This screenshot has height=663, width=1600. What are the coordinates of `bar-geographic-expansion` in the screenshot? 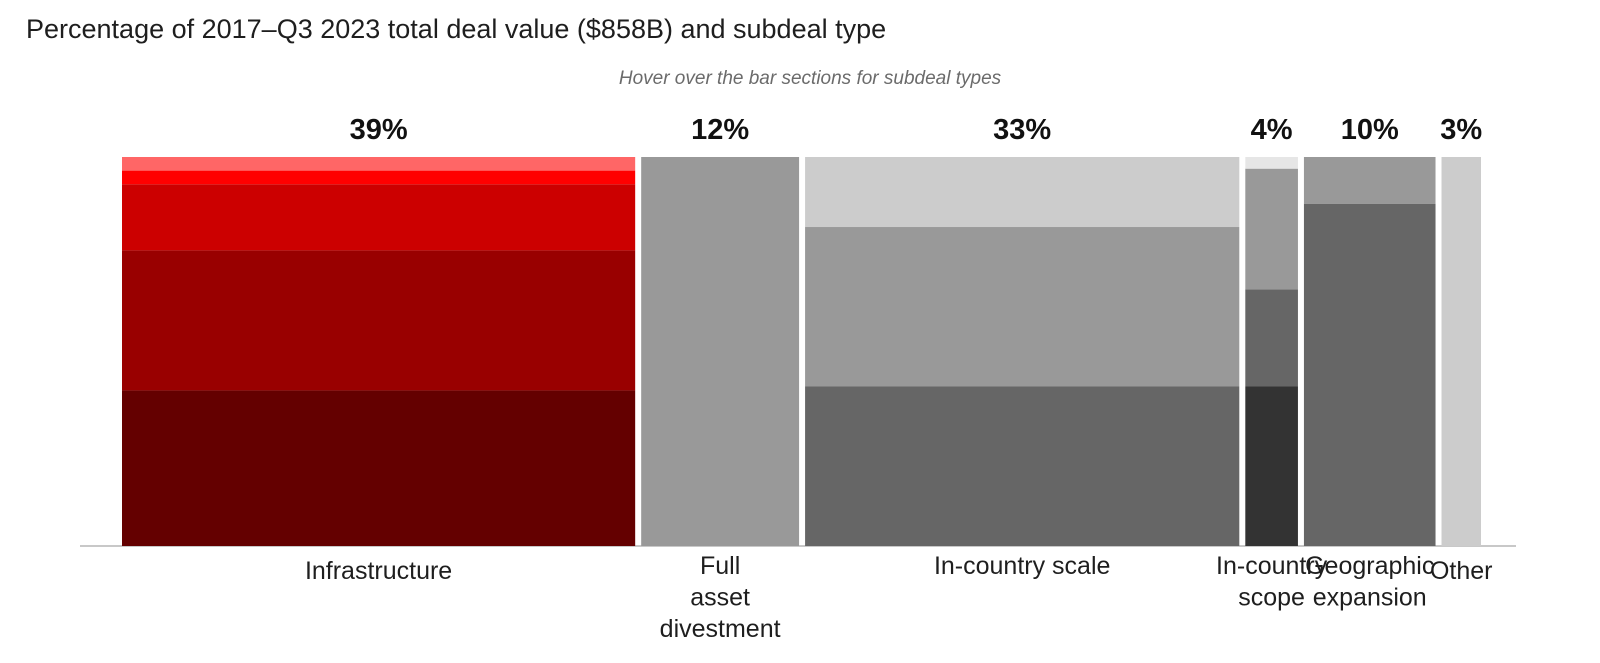 It's located at (1369, 351).